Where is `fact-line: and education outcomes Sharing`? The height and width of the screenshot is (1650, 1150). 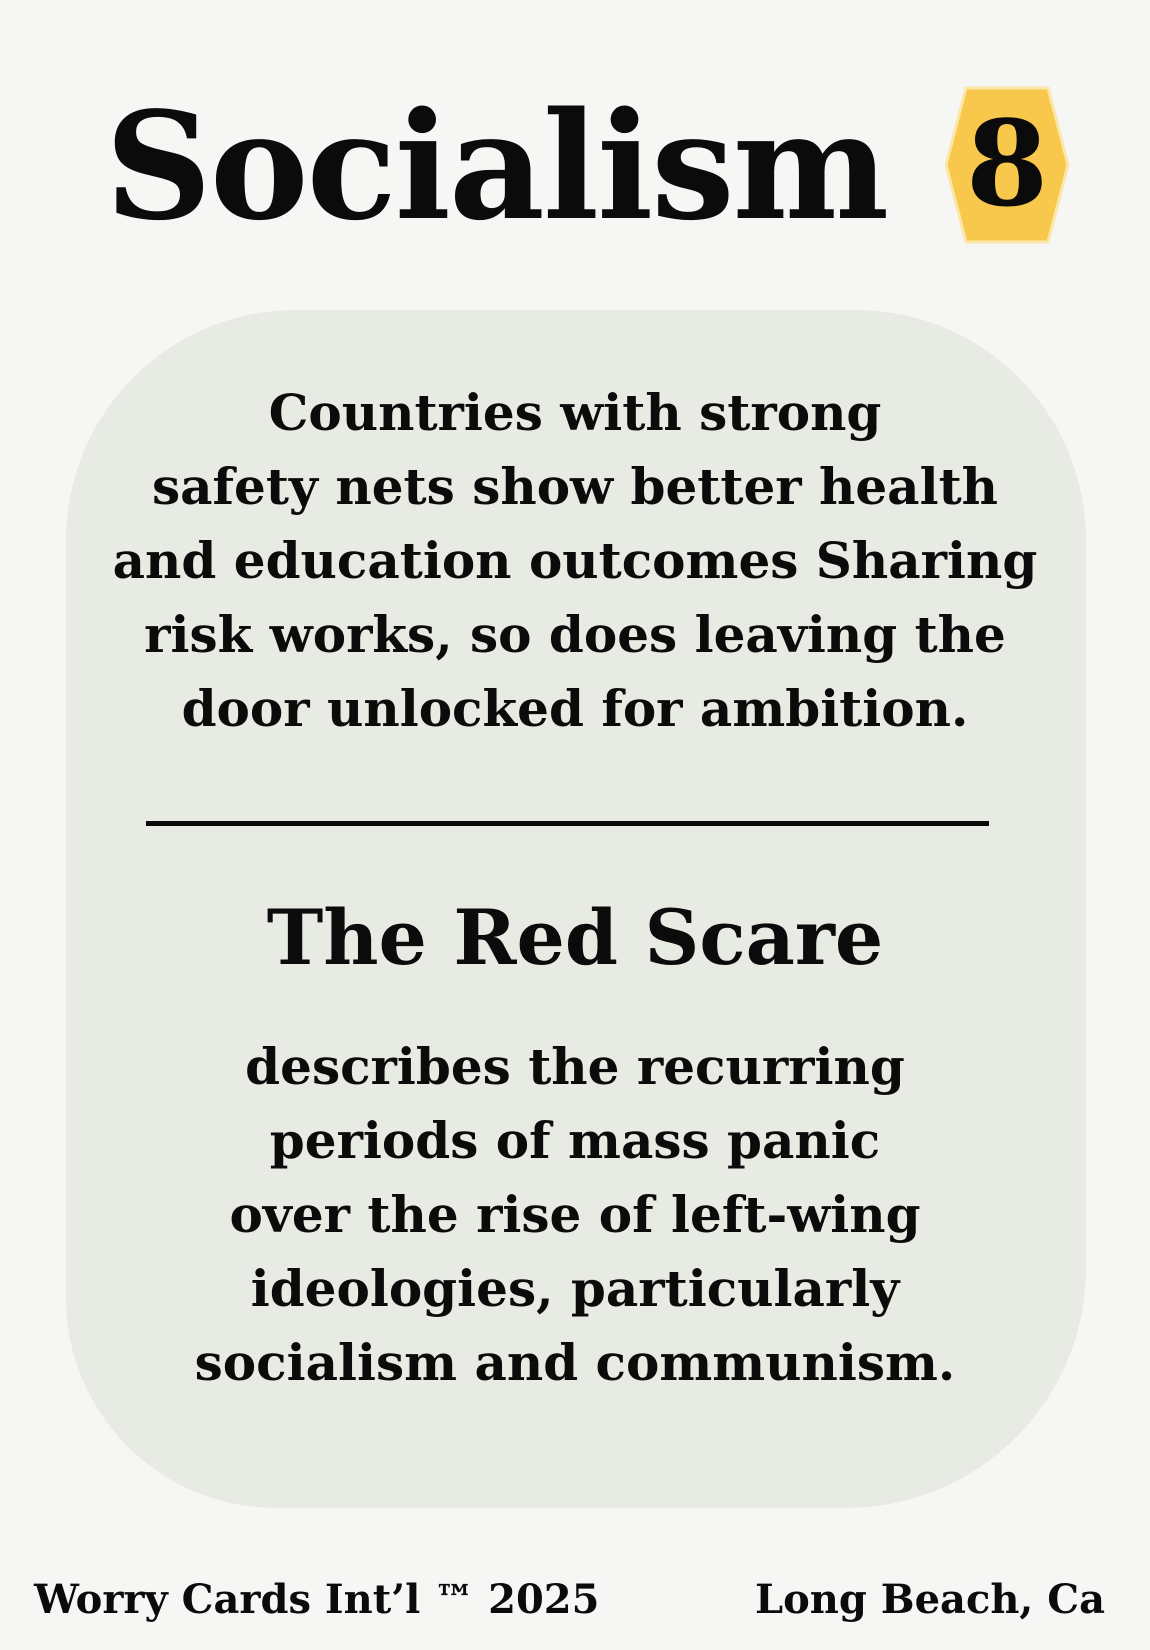 fact-line: and education outcomes Sharing is located at coordinates (575, 560).